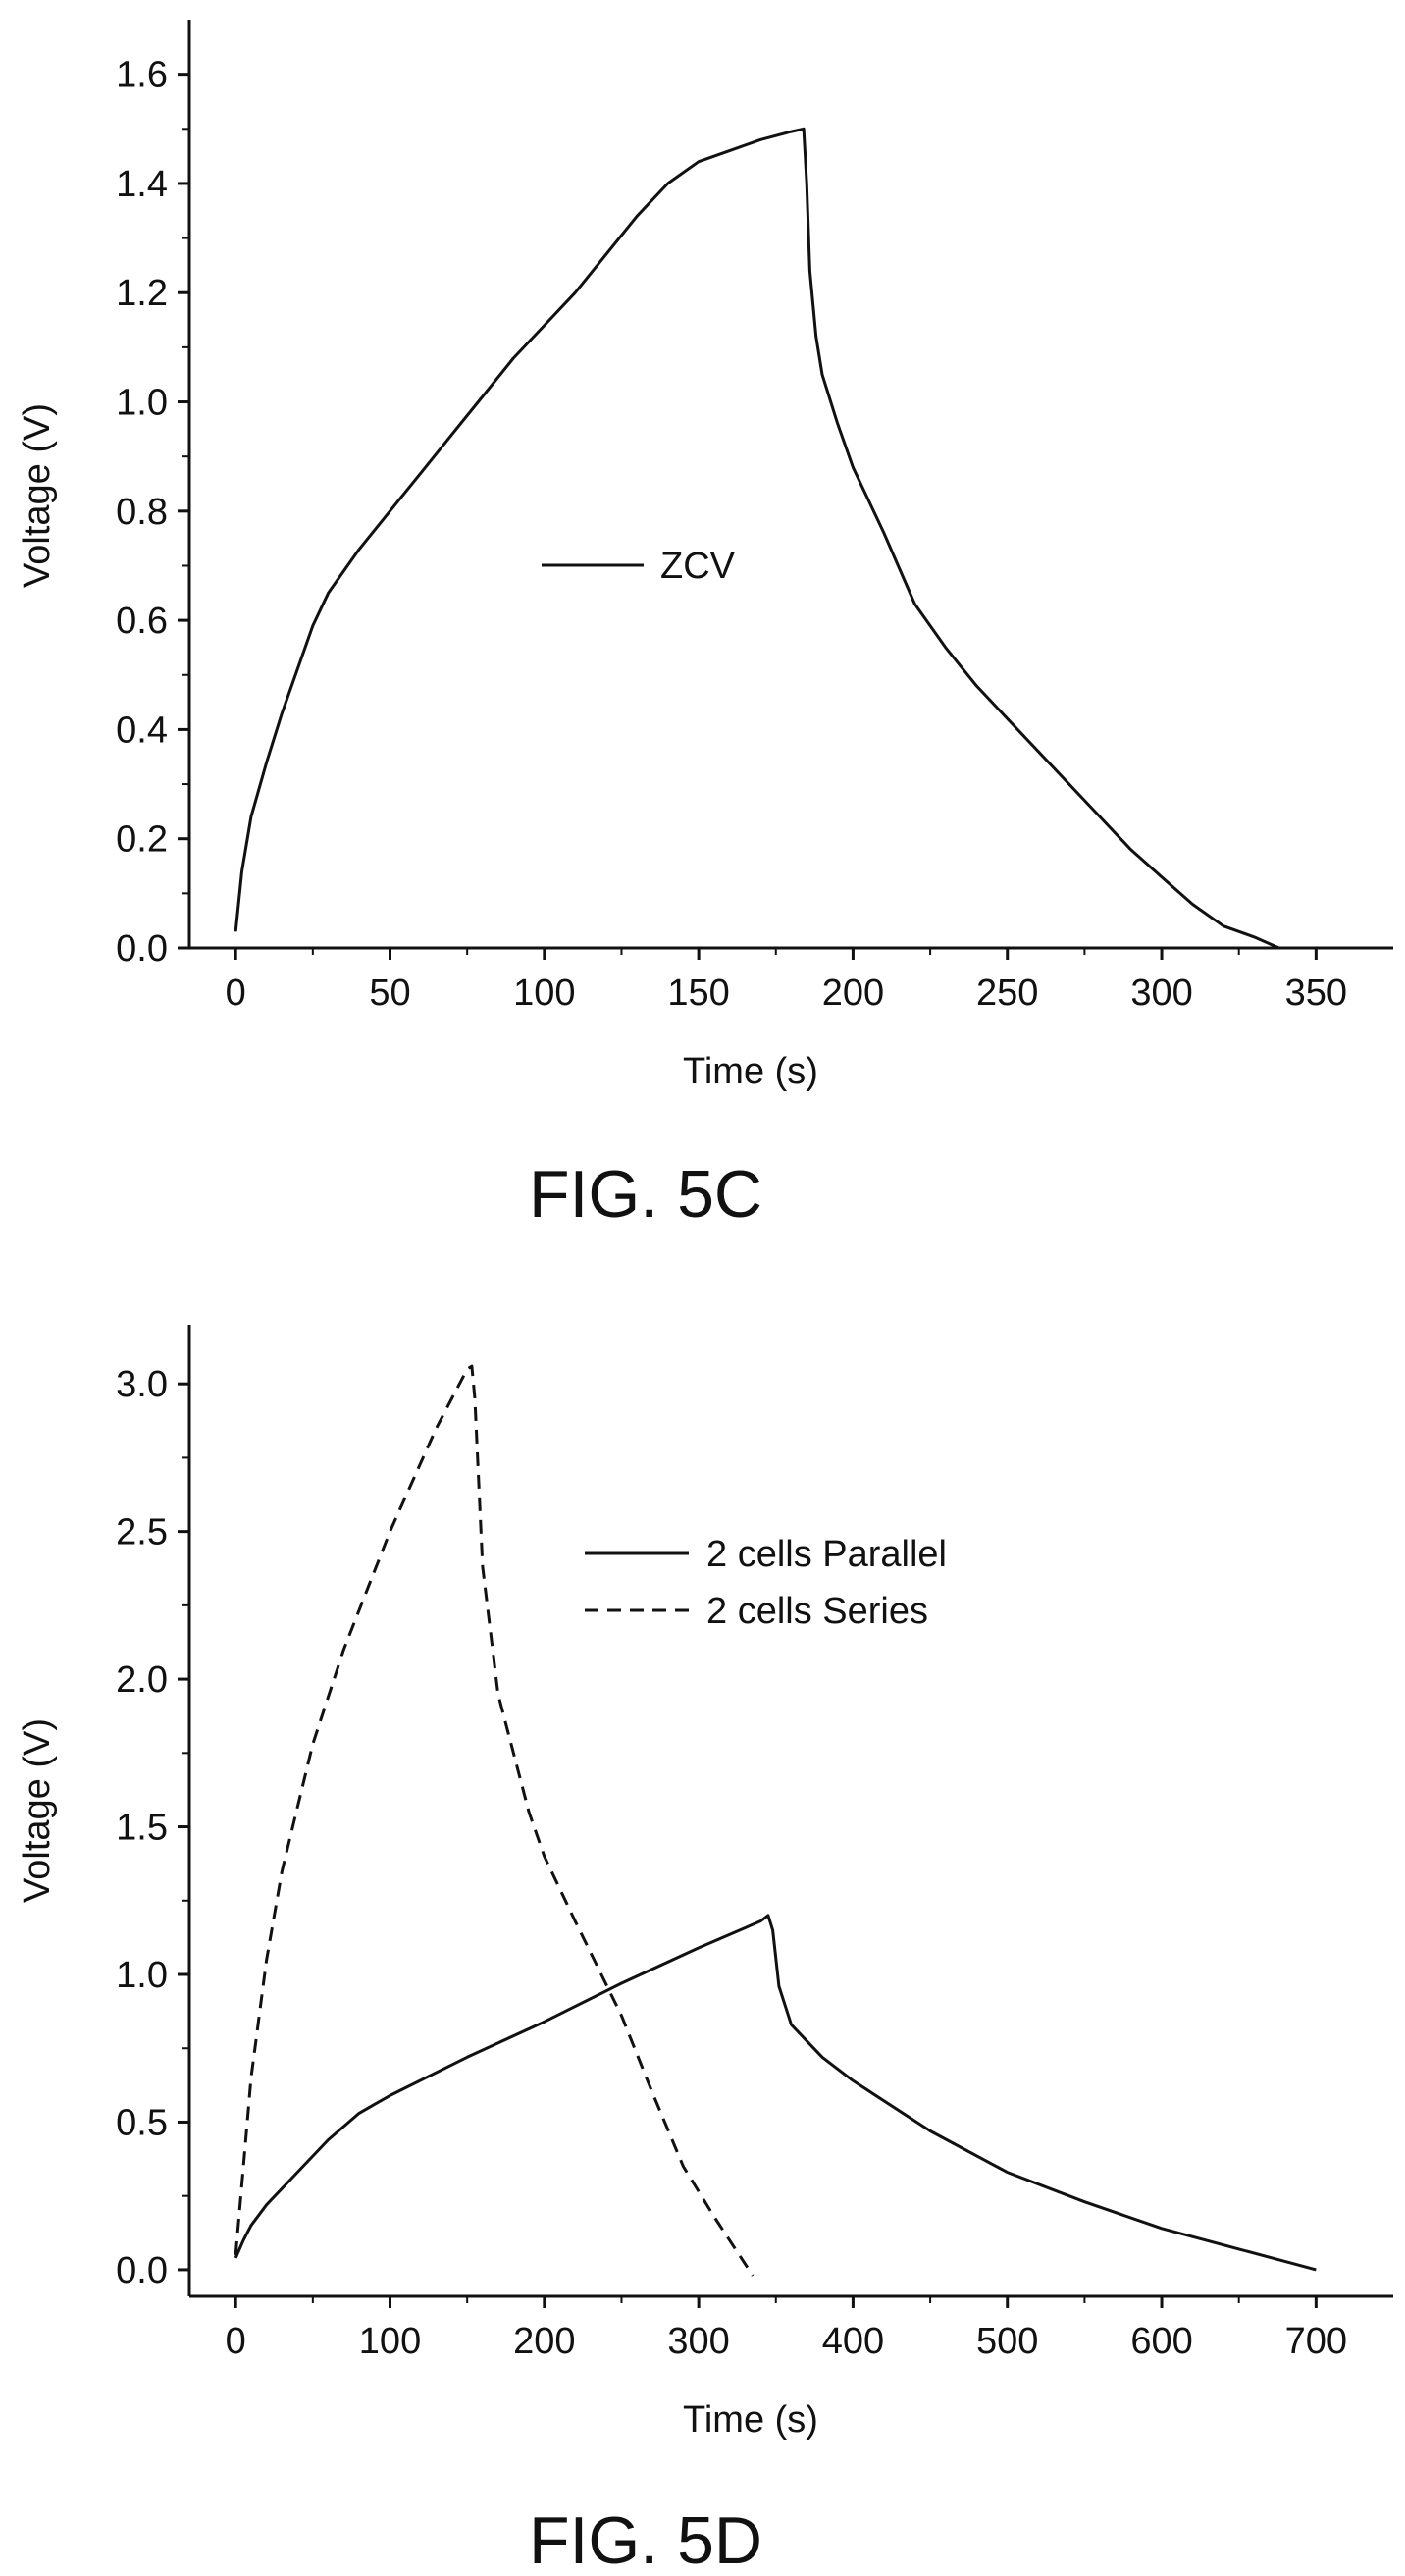 The width and height of the screenshot is (1405, 2576). Describe the element at coordinates (142, 293) in the screenshot. I see `y-tick-label: 1.2` at that location.